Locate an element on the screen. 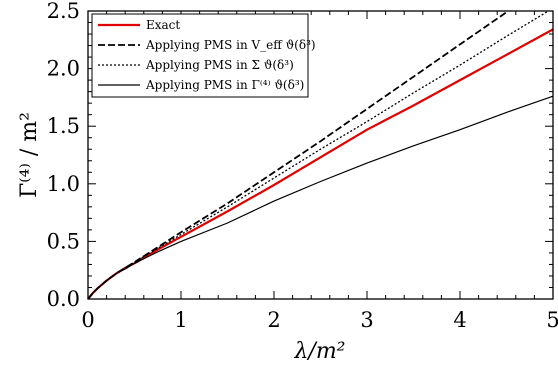  x-tick-label: 1 is located at coordinates (180, 320).